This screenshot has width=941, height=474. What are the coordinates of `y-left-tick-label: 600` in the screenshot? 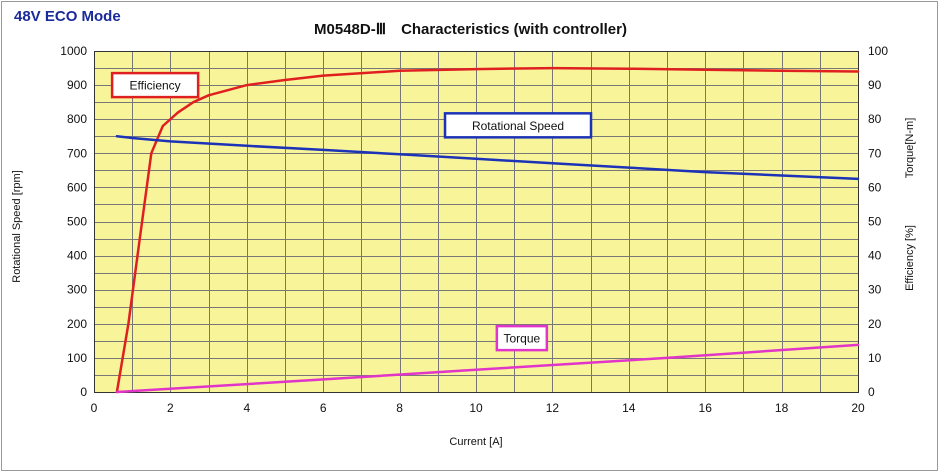 It's located at (77, 187).